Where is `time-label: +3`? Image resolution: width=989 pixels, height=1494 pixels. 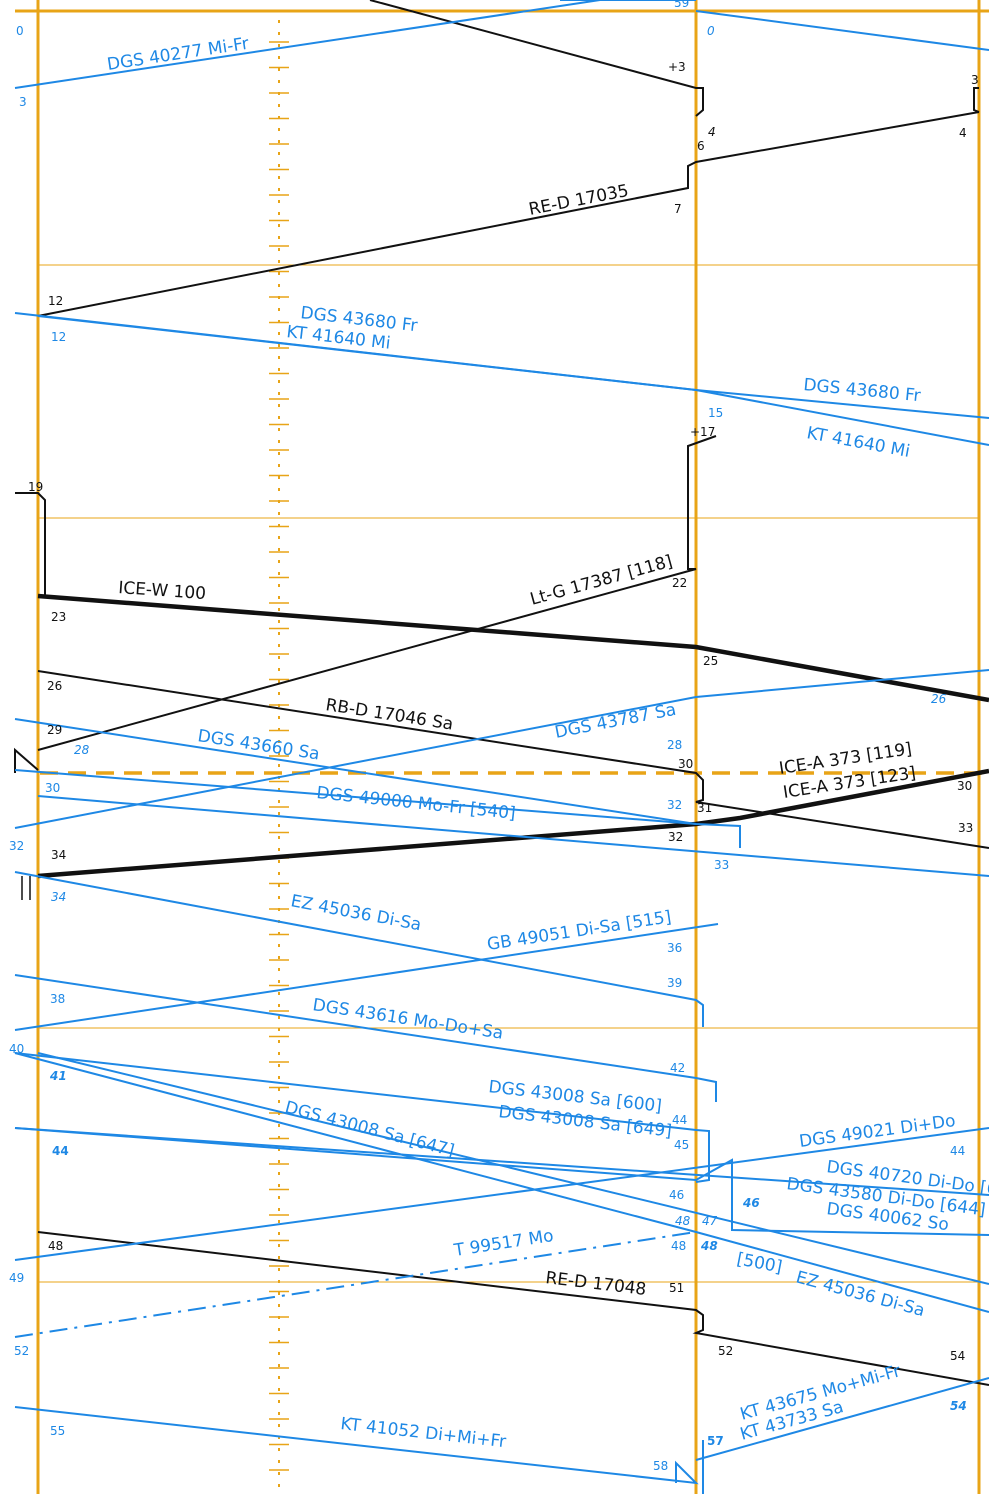
time-label: +3 is located at coordinates (677, 67).